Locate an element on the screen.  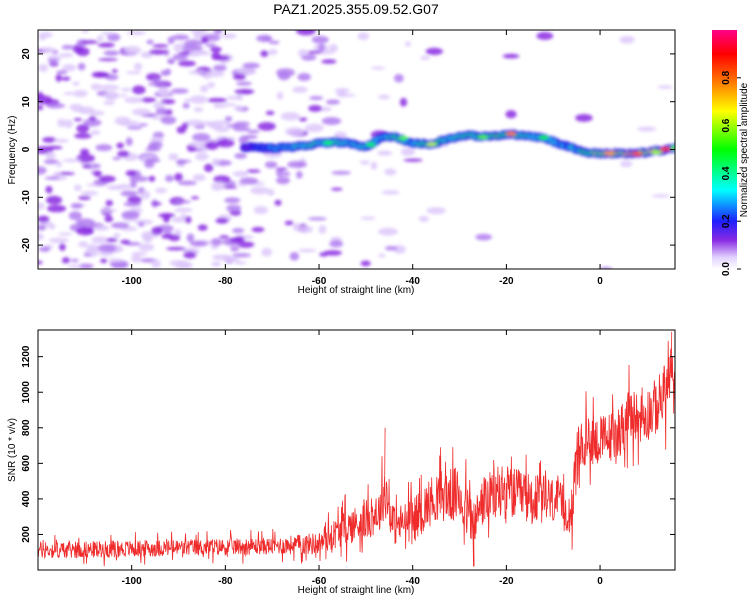
x-tick-label: -80 is located at coordinates (225, 281).